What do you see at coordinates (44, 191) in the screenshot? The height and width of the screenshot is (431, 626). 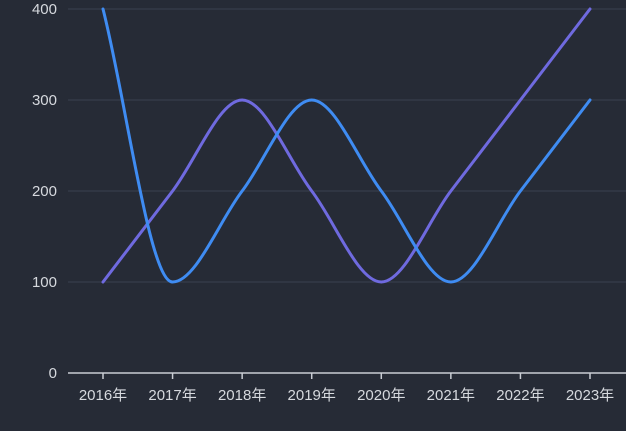 I see `y-axis-label: 200` at bounding box center [44, 191].